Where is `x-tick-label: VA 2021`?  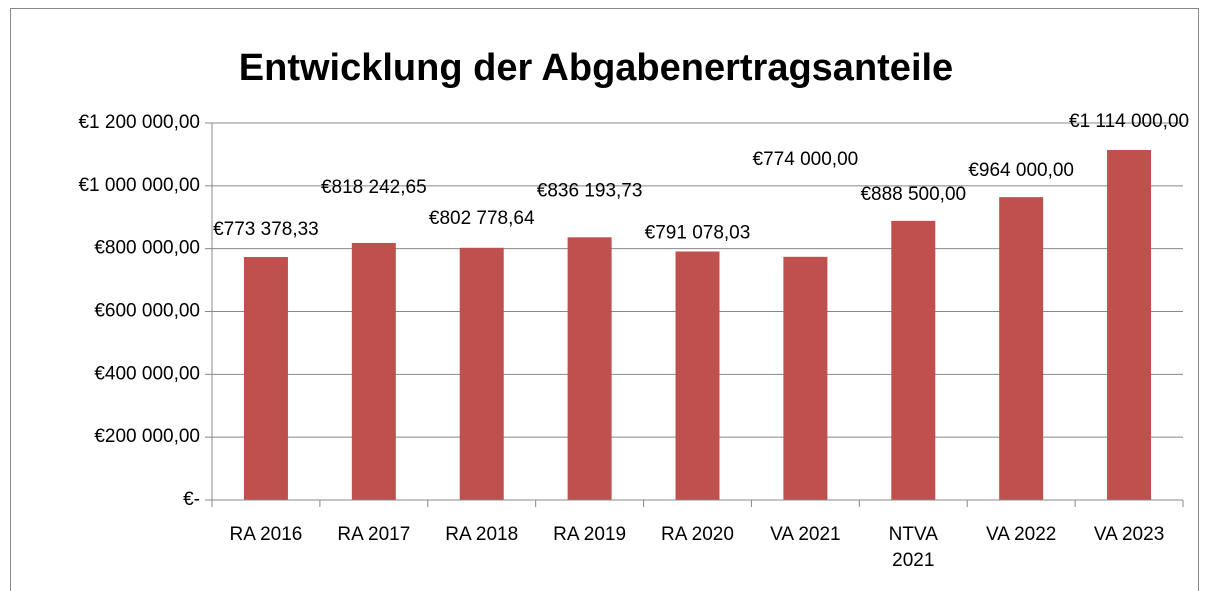
x-tick-label: VA 2021 is located at coordinates (805, 534).